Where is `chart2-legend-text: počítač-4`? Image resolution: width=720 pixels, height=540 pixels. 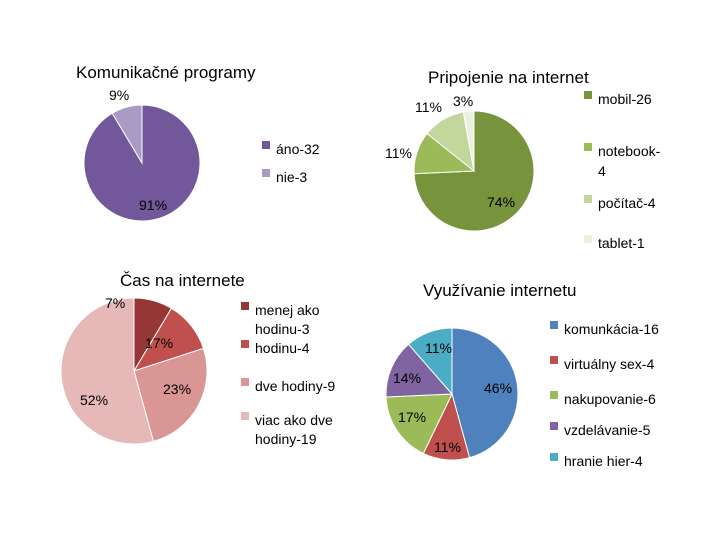
chart2-legend-text: počítač-4 is located at coordinates (627, 203).